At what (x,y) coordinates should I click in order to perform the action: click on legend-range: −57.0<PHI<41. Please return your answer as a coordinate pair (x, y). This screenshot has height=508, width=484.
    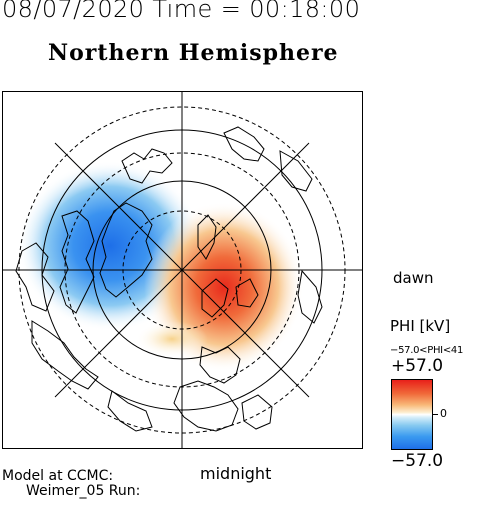
    Looking at the image, I should click on (427, 350).